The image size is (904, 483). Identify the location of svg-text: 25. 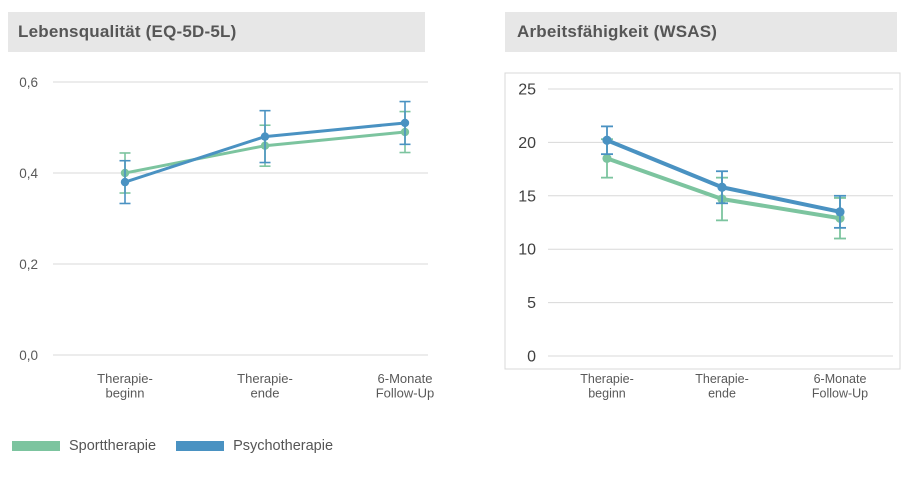
(527, 90).